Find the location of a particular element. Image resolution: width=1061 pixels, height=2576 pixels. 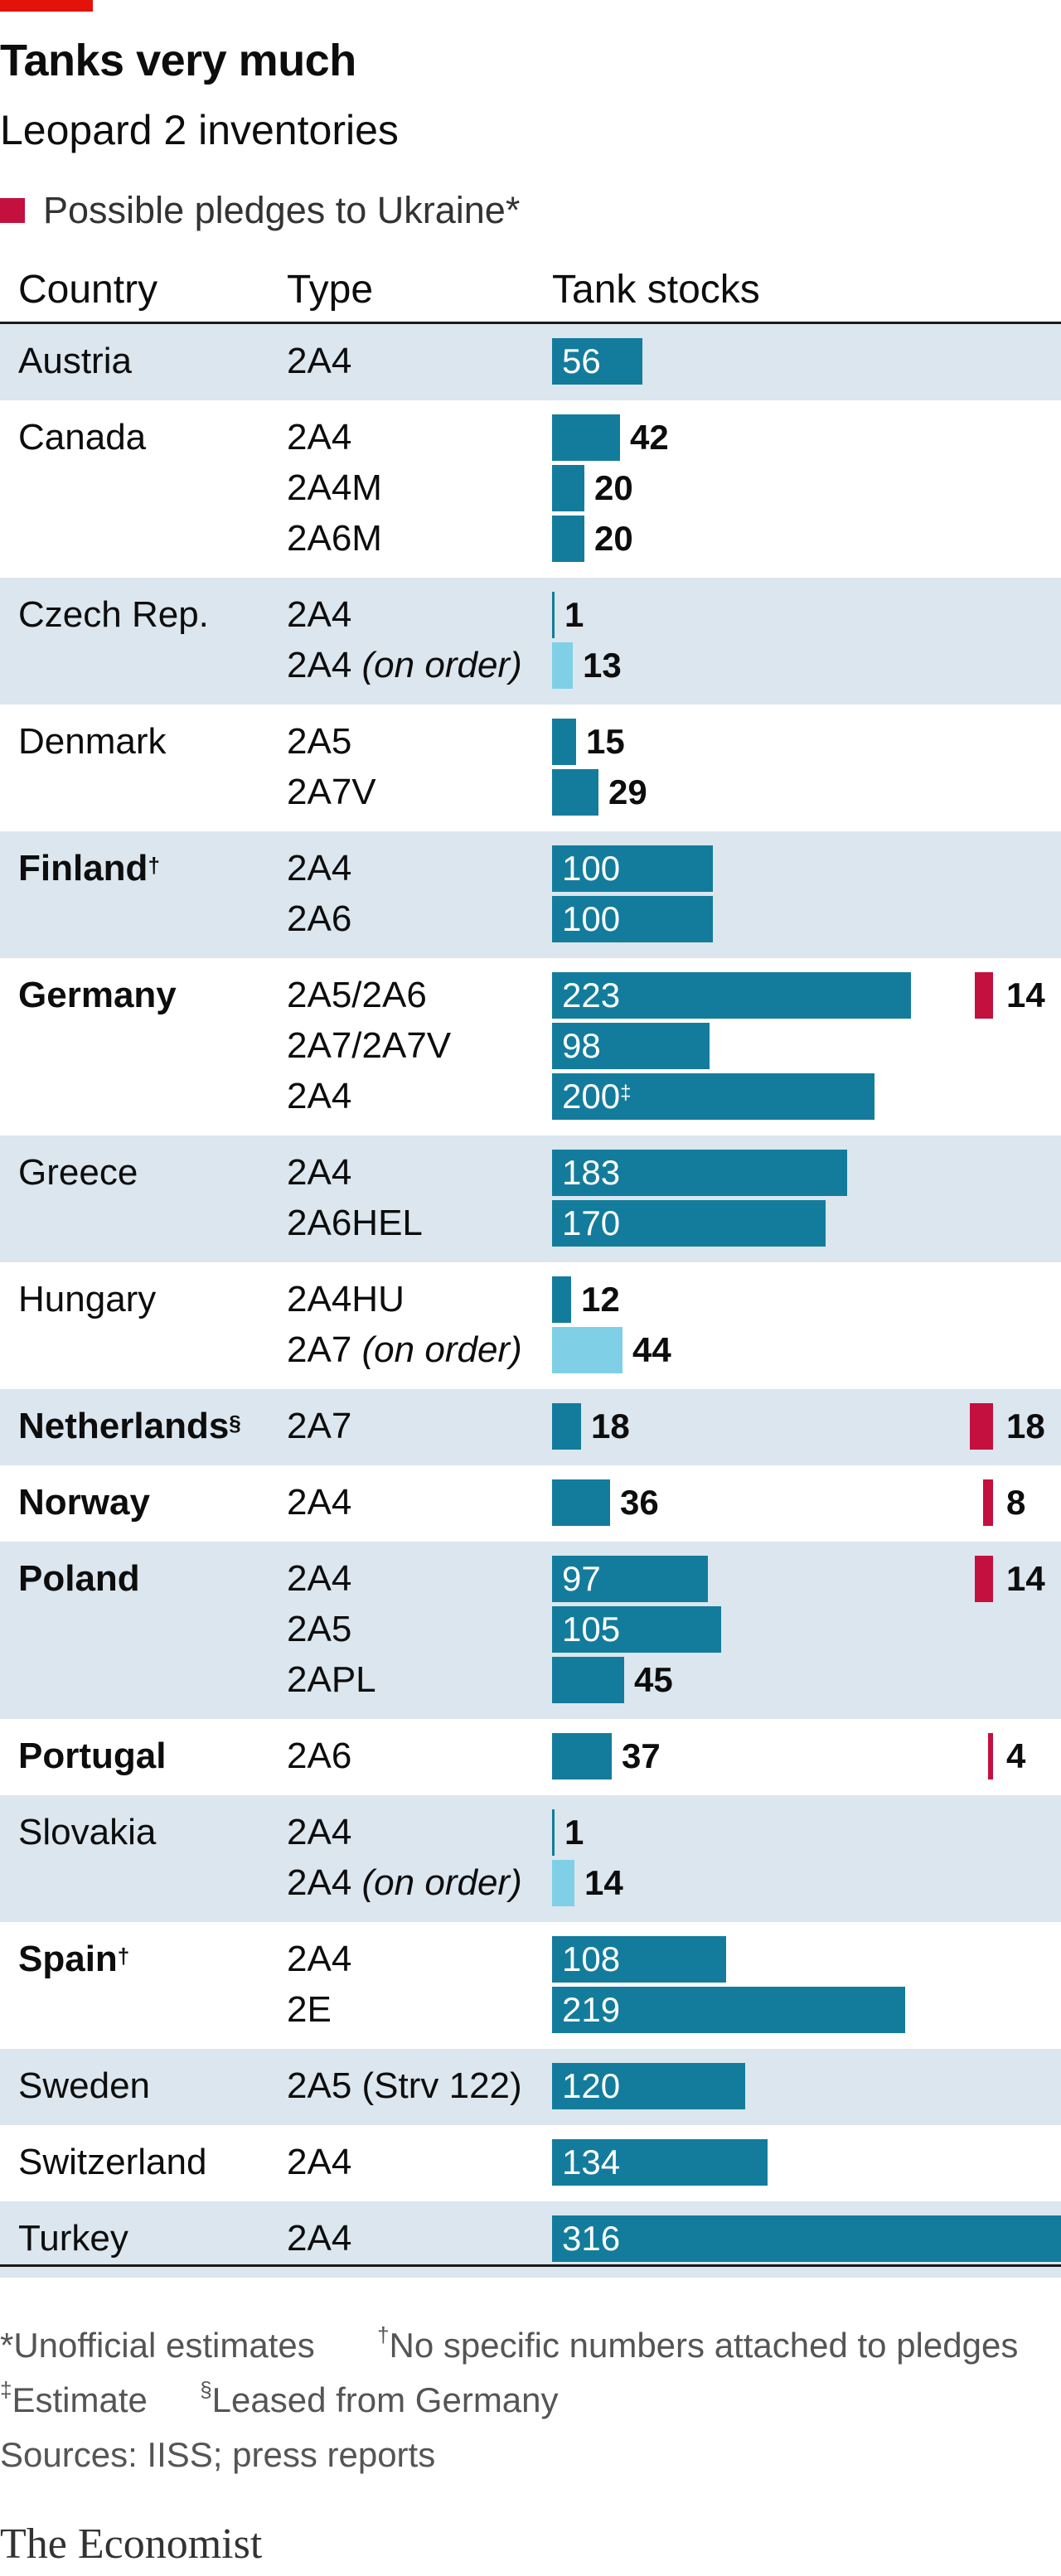

footnote-section: Leased from Germany is located at coordinates (385, 2399).